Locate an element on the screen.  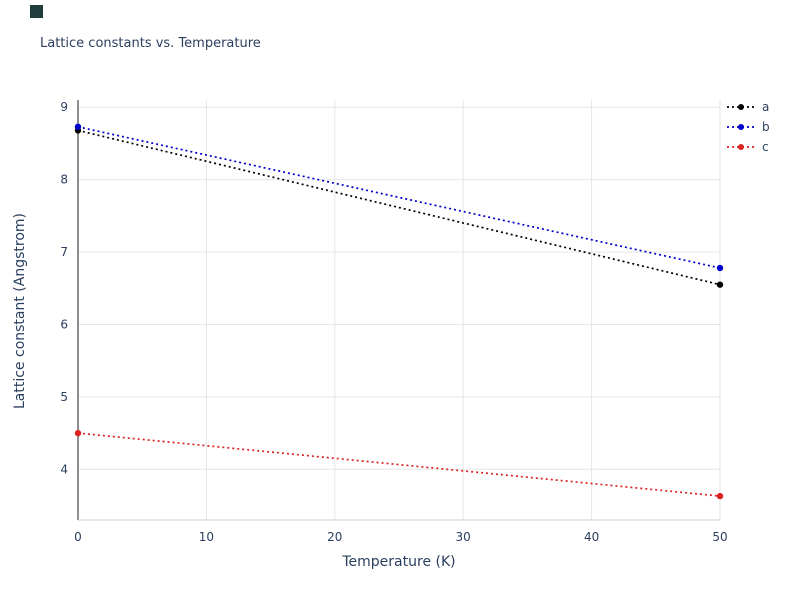
y-axis-label: Lattice constant (Angstrom) is located at coordinates (20, 311).